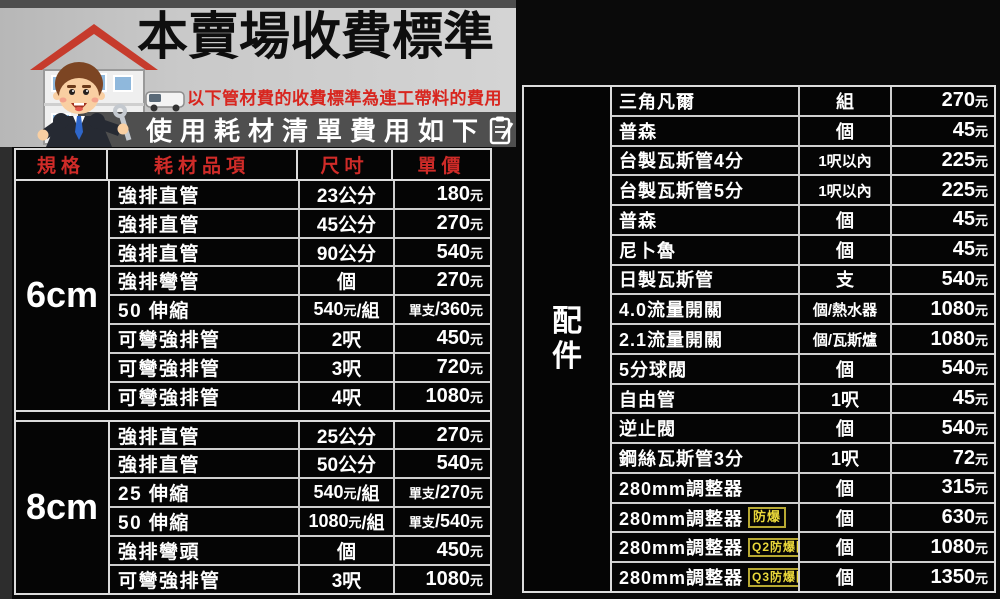 The width and height of the screenshot is (1000, 599). I want to click on item-cell: 5分球閥, so click(706, 368).